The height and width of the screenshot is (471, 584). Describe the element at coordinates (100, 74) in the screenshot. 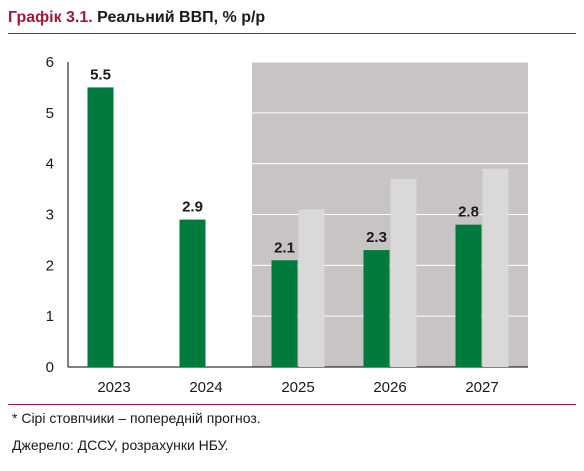

I see `data-label: 5.5` at that location.